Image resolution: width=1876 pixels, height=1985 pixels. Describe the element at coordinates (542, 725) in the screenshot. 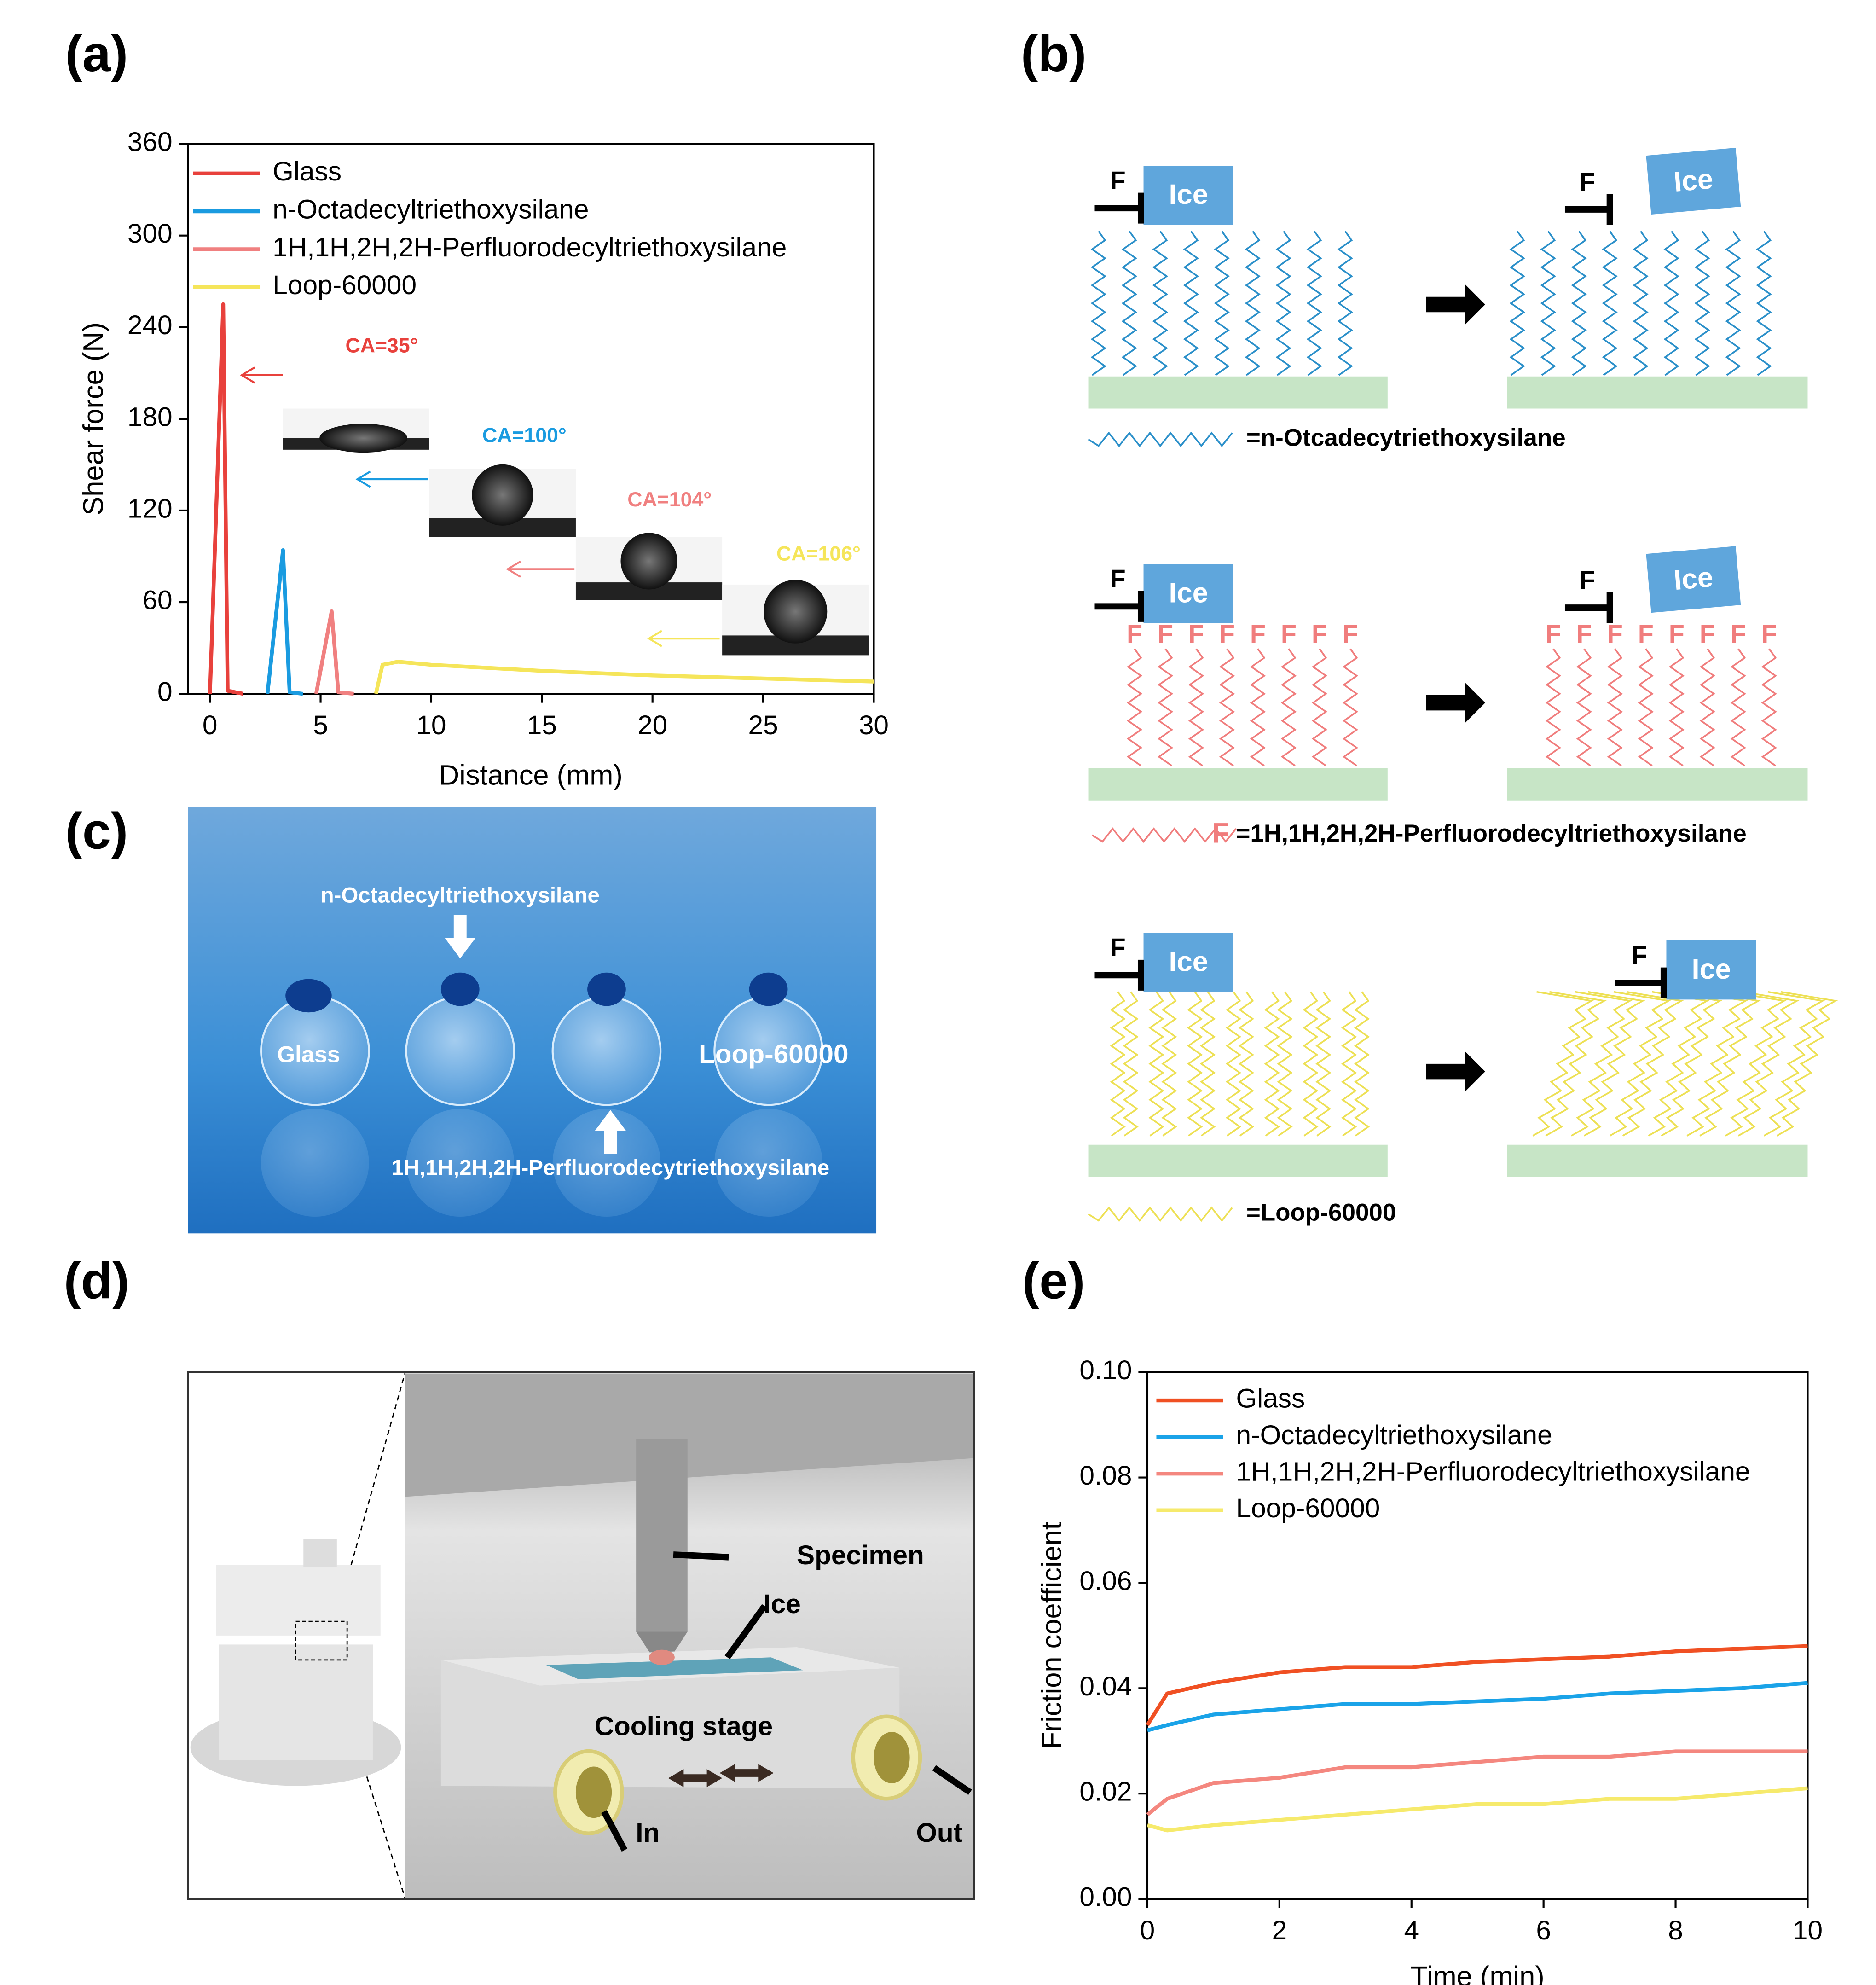

I see `x-tick-label: 15` at that location.